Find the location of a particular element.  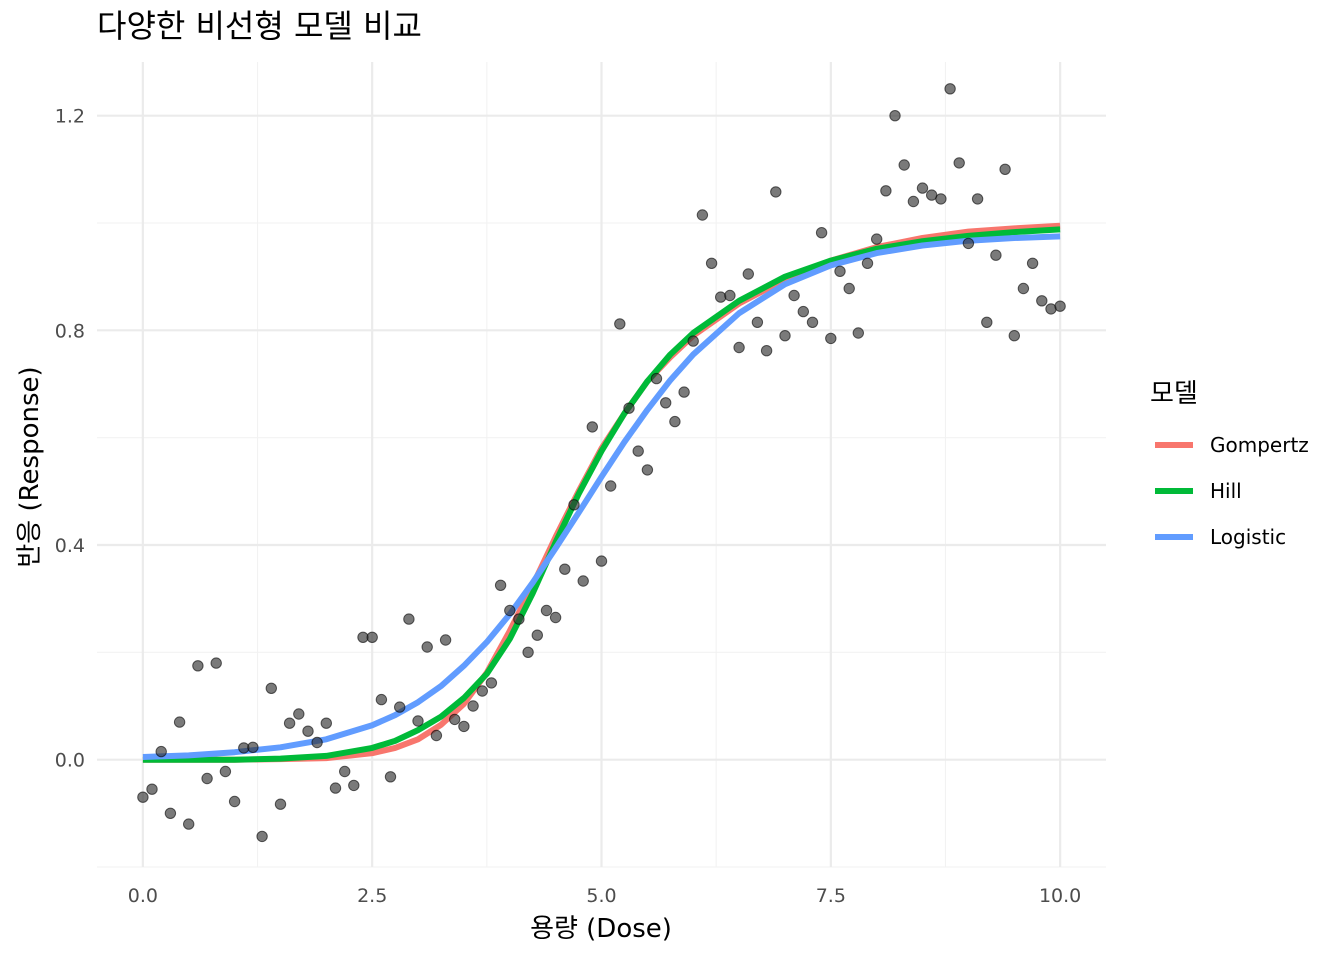

y-axis-title: 반응 (Response) is located at coordinates (30, 466).